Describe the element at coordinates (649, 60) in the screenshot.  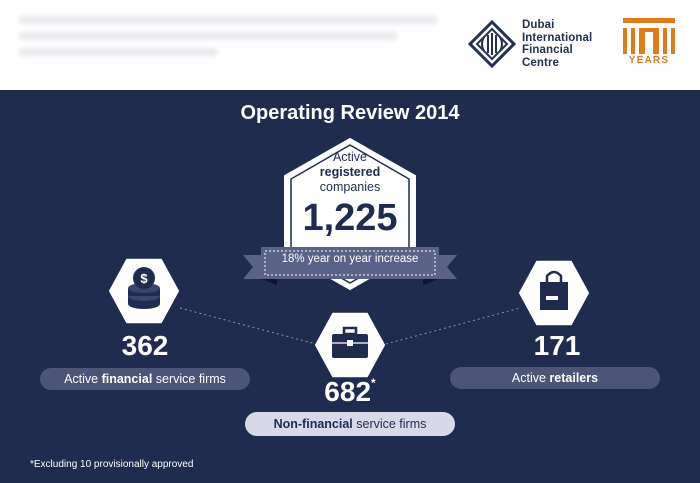
I see `years-label: YEARS` at that location.